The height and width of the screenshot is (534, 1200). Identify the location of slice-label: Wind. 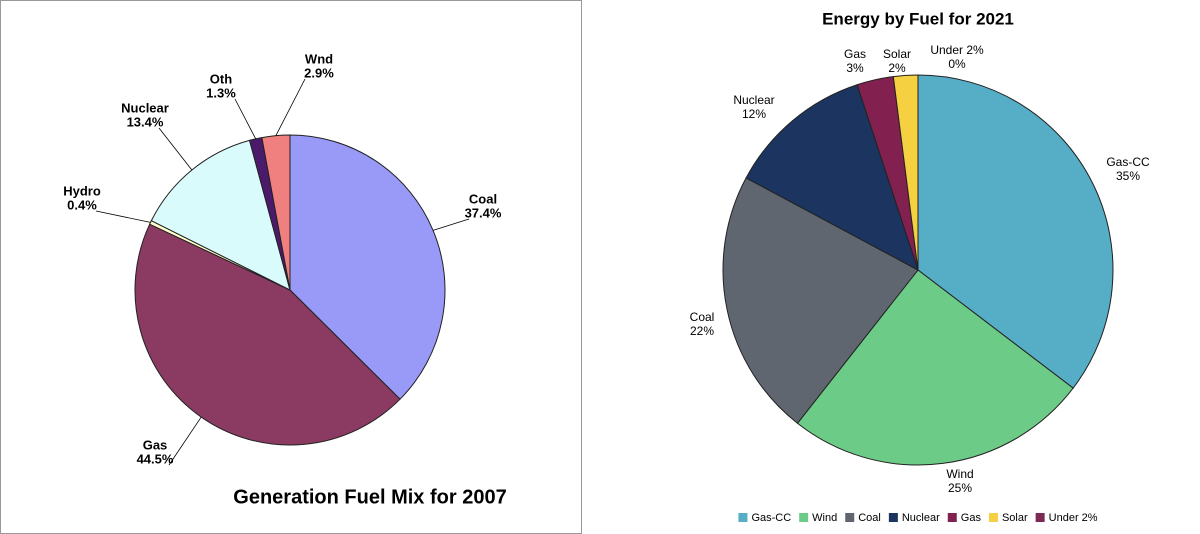
(959, 474).